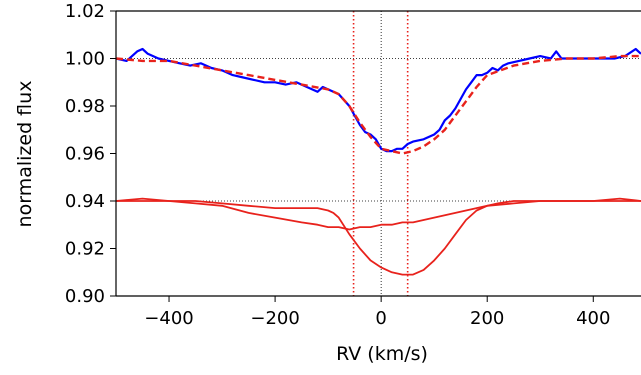  I want to click on x-tick-label: −400, so click(168, 318).